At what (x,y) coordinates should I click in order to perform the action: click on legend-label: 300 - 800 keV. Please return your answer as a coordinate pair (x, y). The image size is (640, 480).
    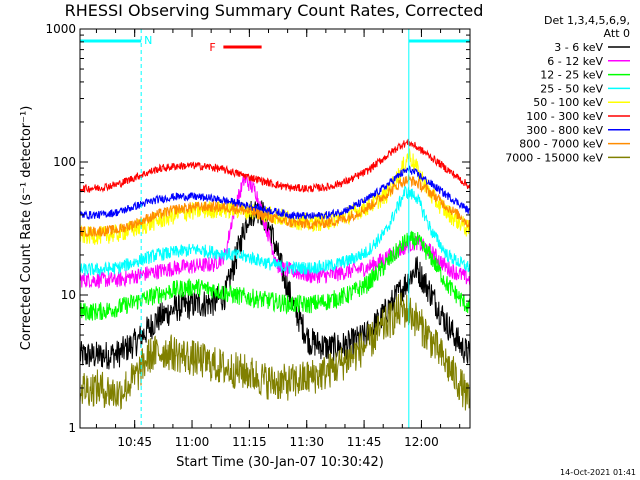
    Looking at the image, I should click on (564, 130).